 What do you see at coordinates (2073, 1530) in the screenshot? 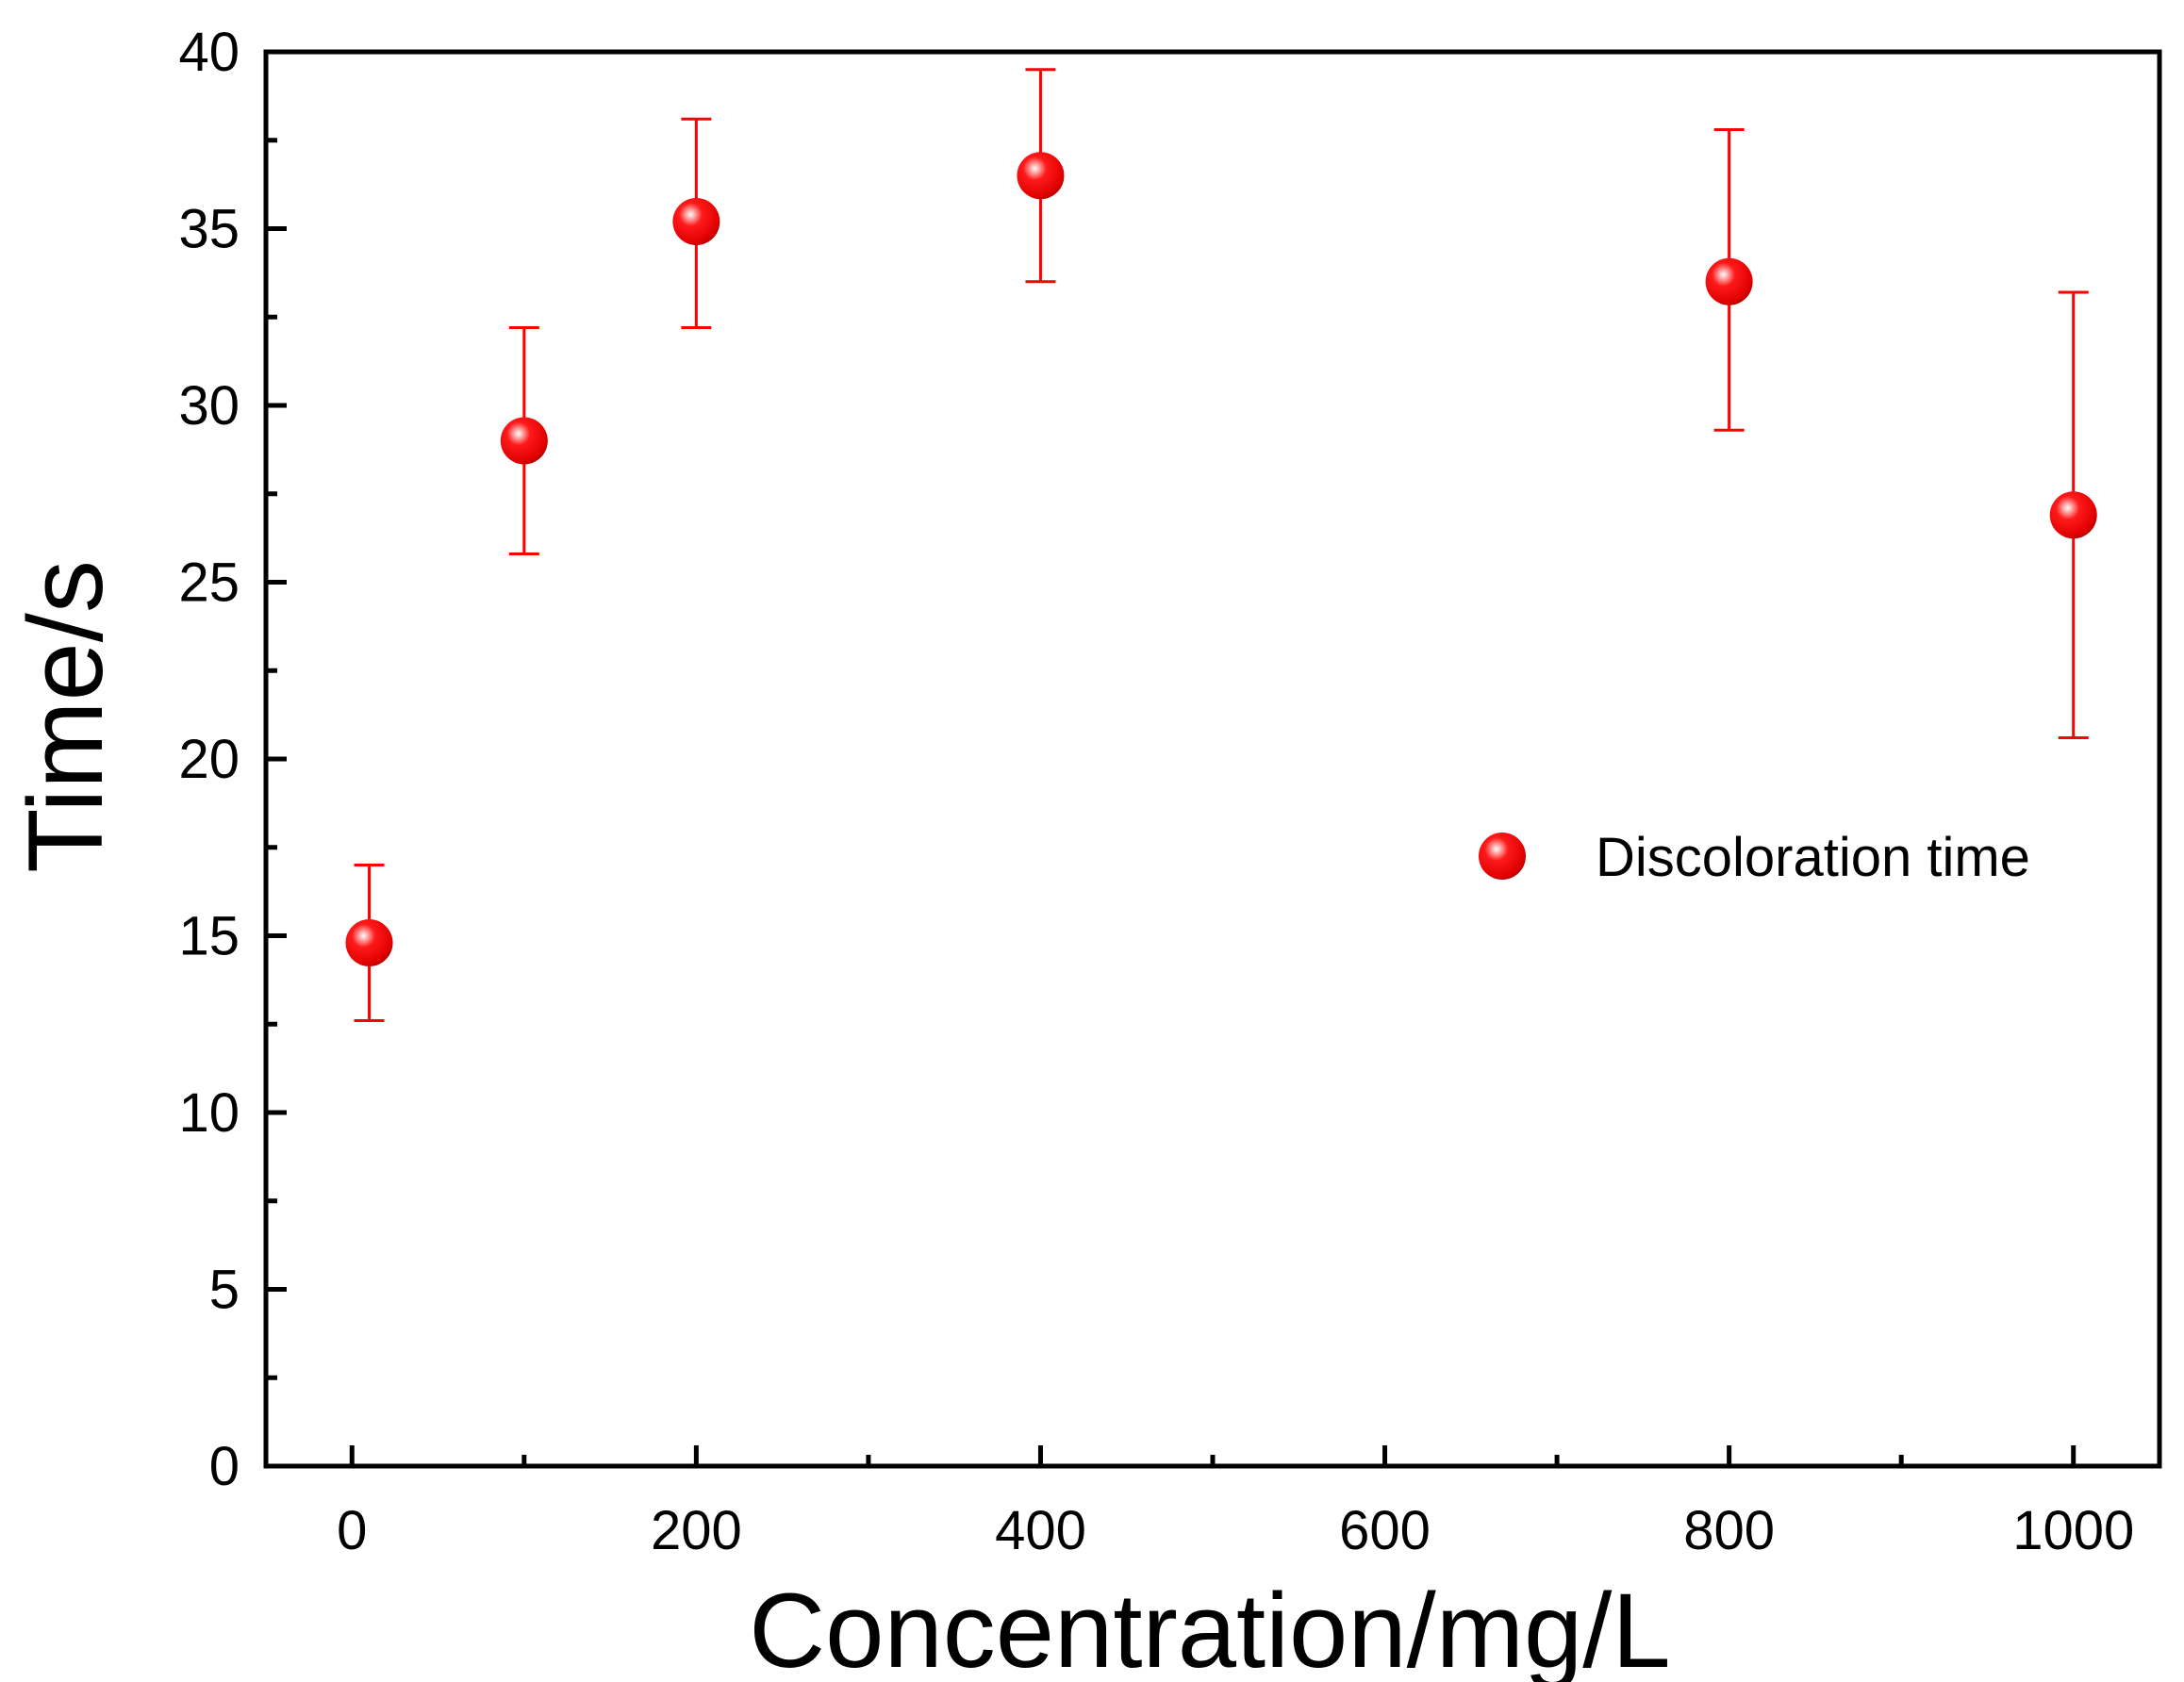
I see `x-tick-label: 1000` at bounding box center [2073, 1530].